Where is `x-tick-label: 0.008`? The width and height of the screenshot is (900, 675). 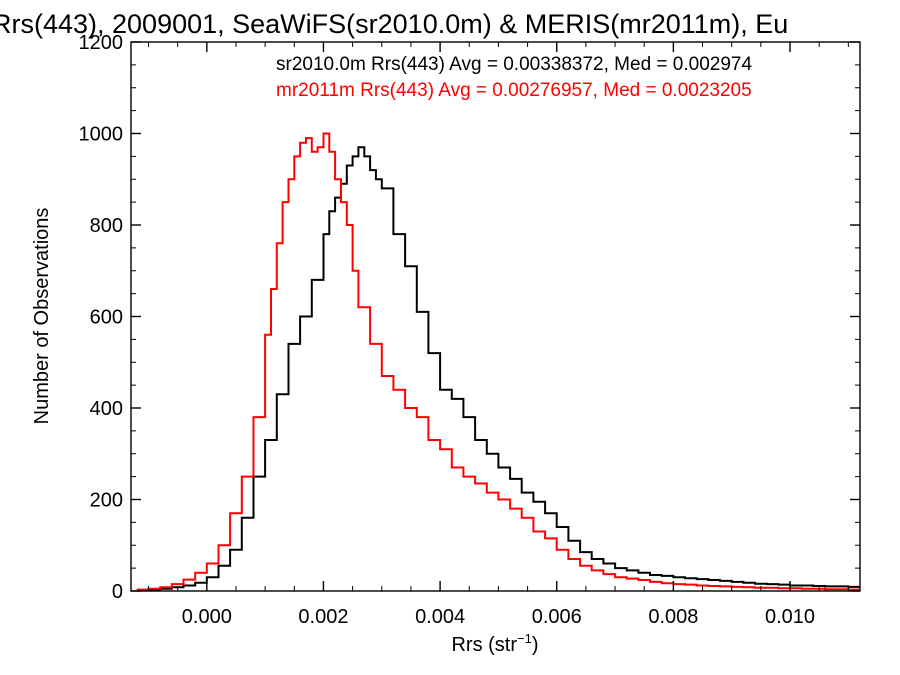
x-tick-label: 0.008 is located at coordinates (673, 617).